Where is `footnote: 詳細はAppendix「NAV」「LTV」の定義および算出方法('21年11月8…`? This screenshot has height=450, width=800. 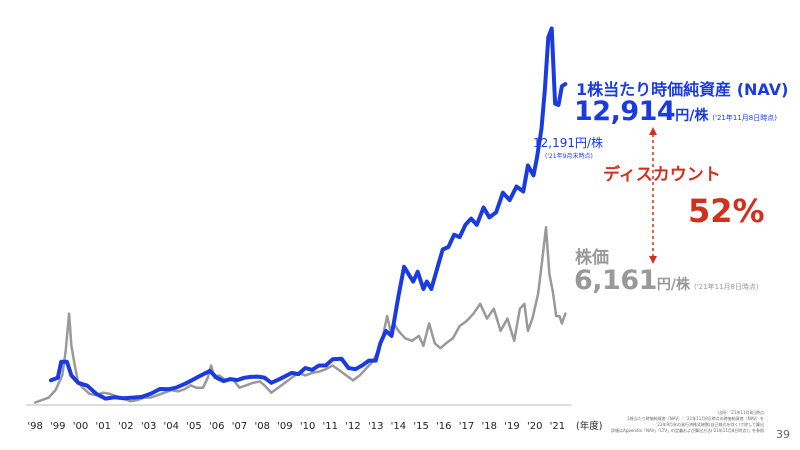
footnote: 詳細はAppendix「NAV」「LTV」の定義および算出方法('21年11月8… is located at coordinates (687, 430).